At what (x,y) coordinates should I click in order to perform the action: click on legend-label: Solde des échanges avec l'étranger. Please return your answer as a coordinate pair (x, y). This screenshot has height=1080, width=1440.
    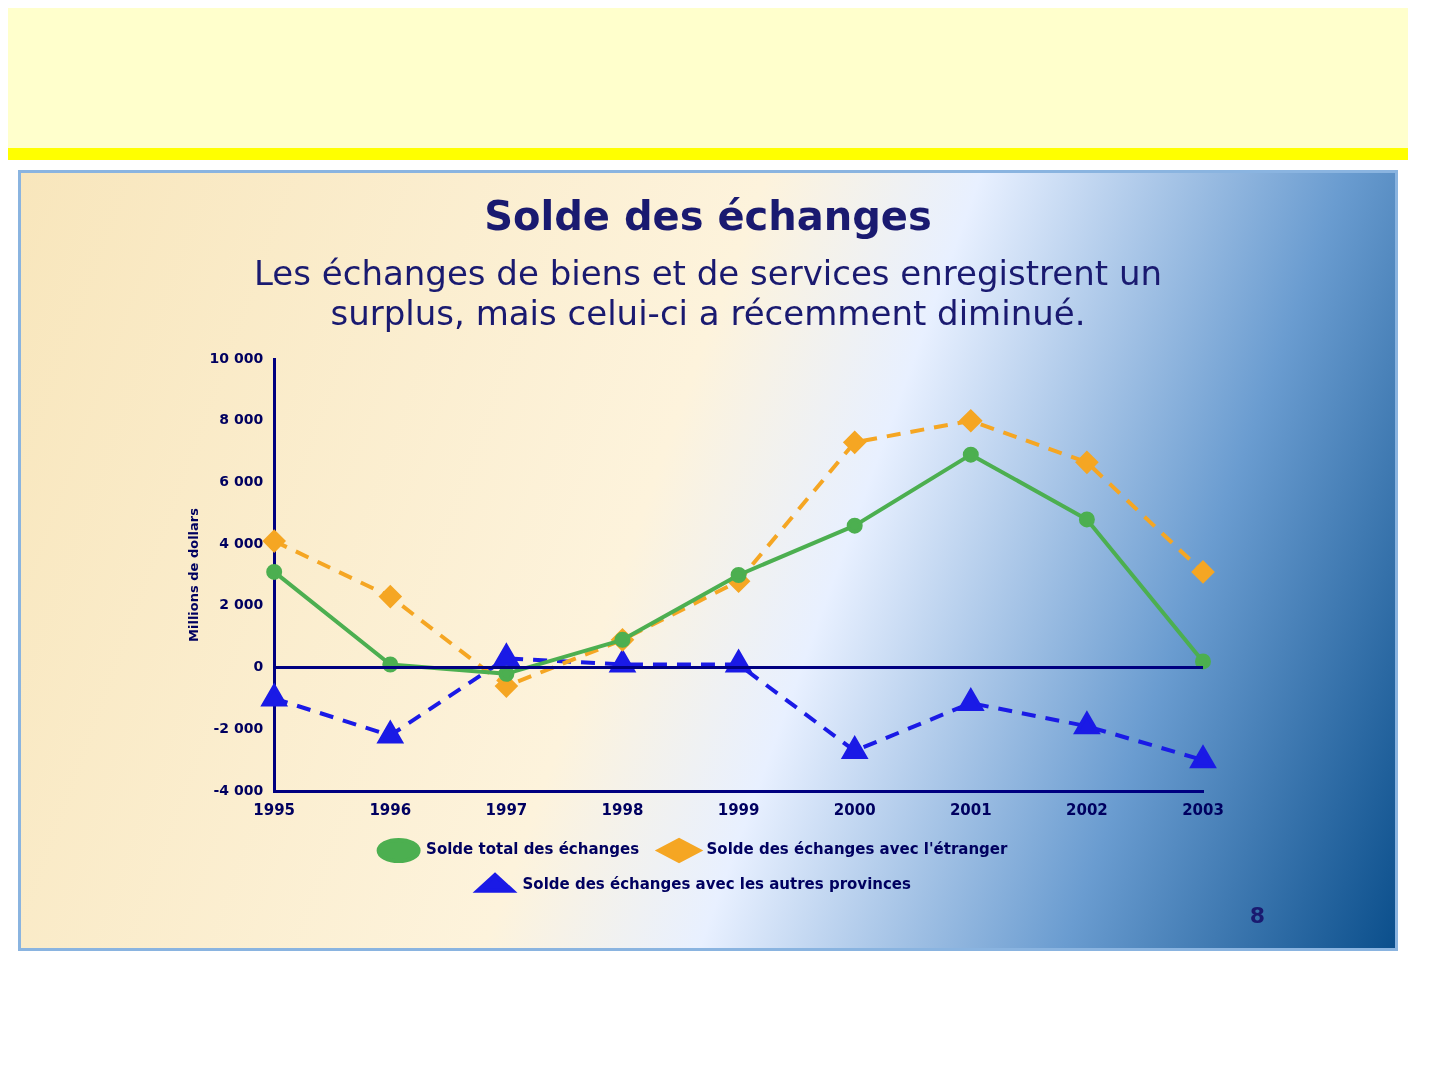
    Looking at the image, I should click on (857, 849).